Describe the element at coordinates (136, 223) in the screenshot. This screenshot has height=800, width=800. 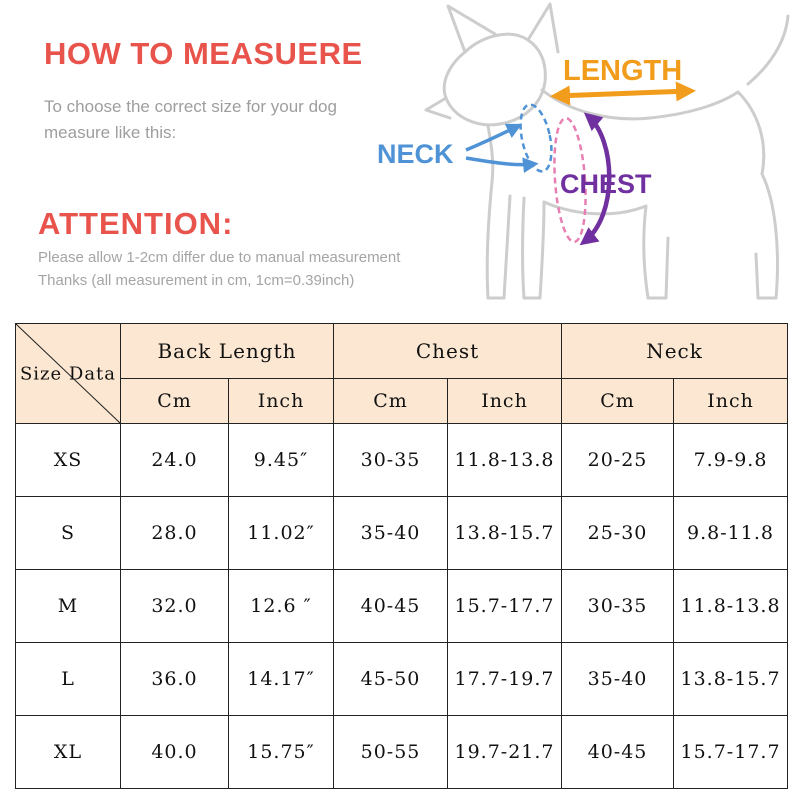
I see `attention-title: ATTENTION:` at that location.